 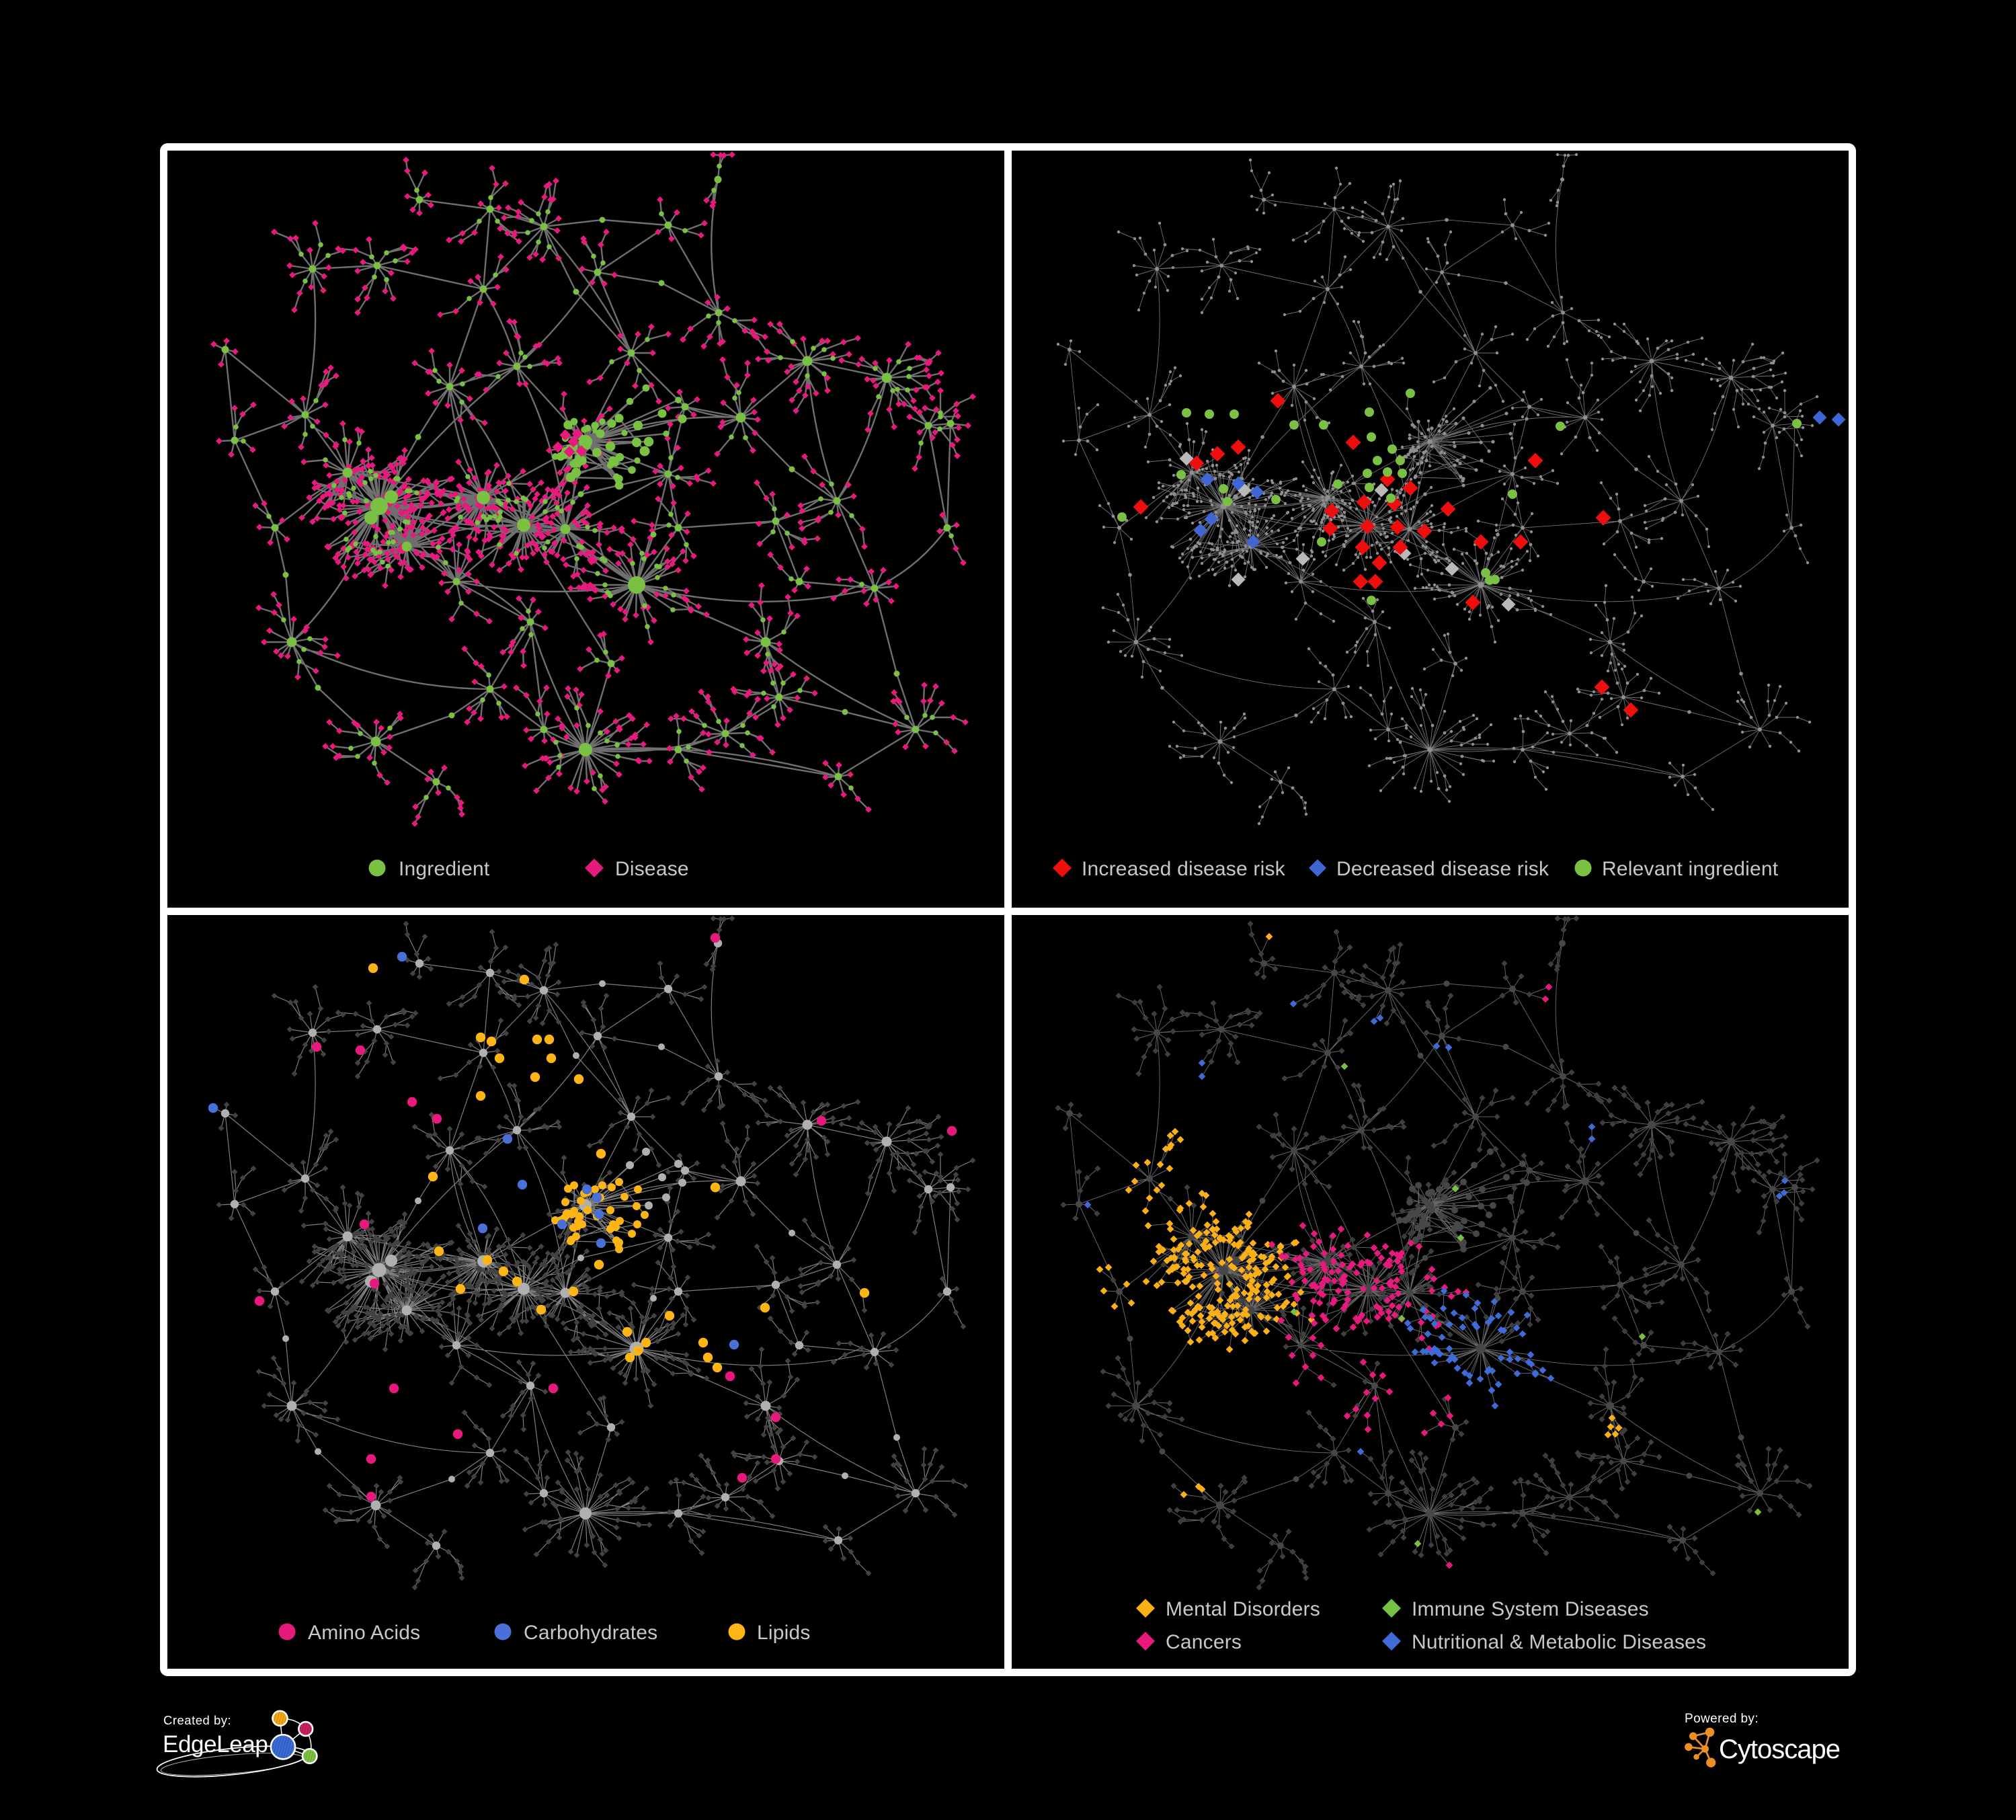 I want to click on svg-text: Cancers, so click(x=1204, y=1642).